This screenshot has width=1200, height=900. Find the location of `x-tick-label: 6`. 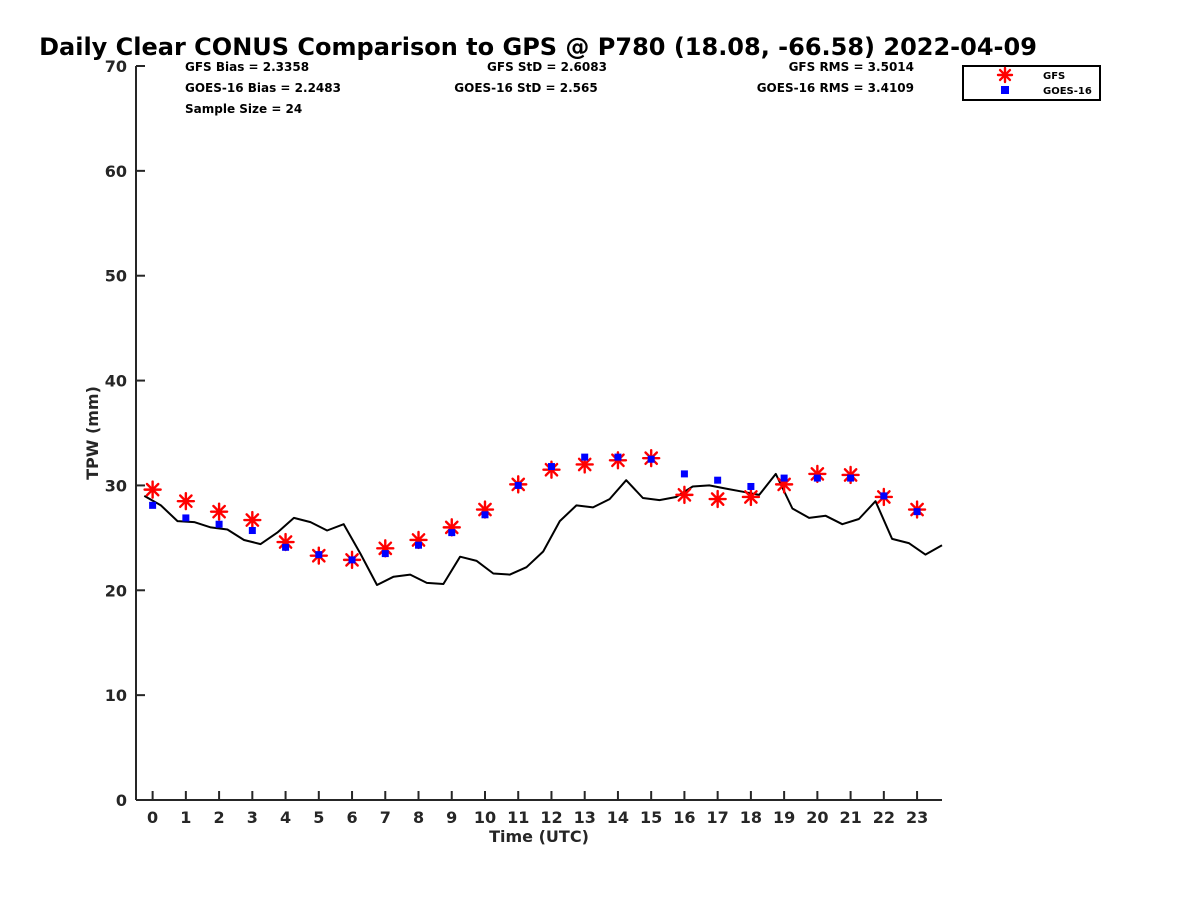

x-tick-label: 6 is located at coordinates (351, 817).